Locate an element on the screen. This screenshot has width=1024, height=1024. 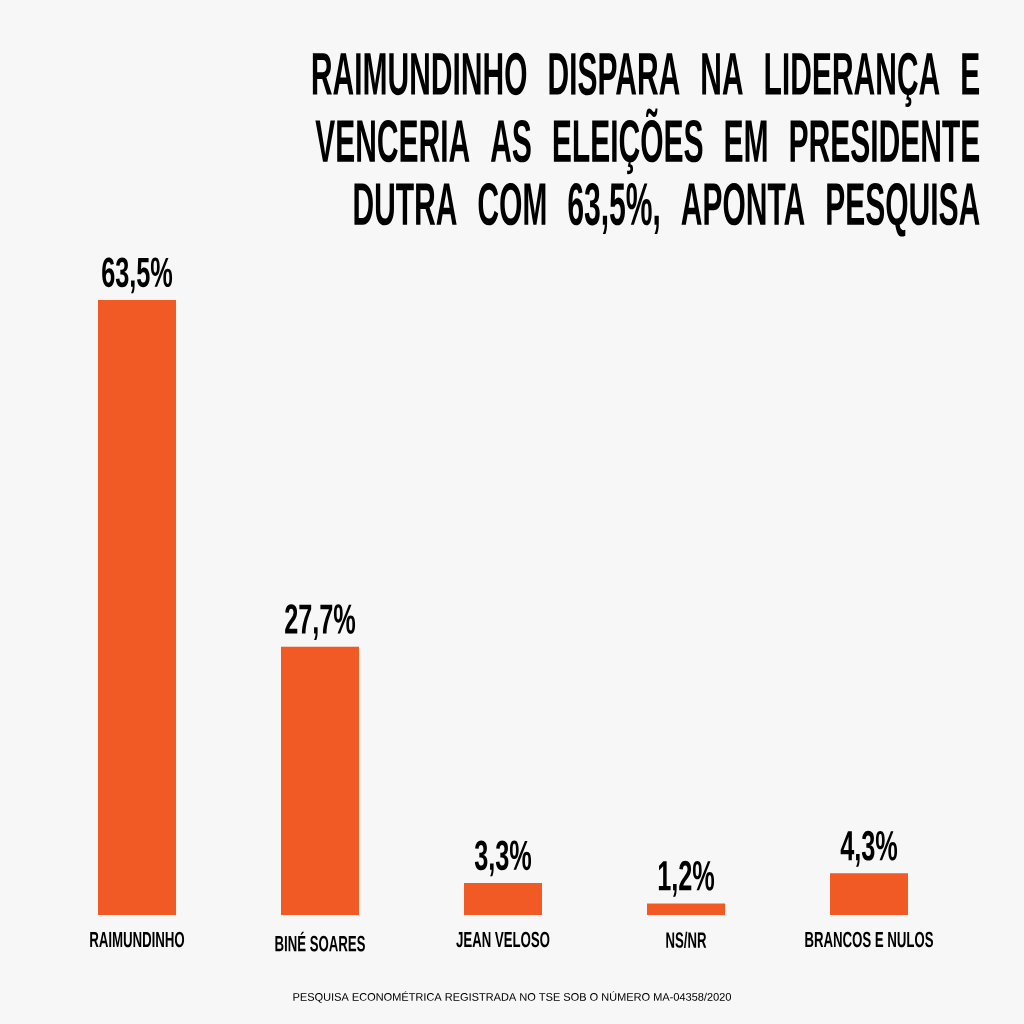
x-tick-label: BRANCOS E NULOS is located at coordinates (869, 939).